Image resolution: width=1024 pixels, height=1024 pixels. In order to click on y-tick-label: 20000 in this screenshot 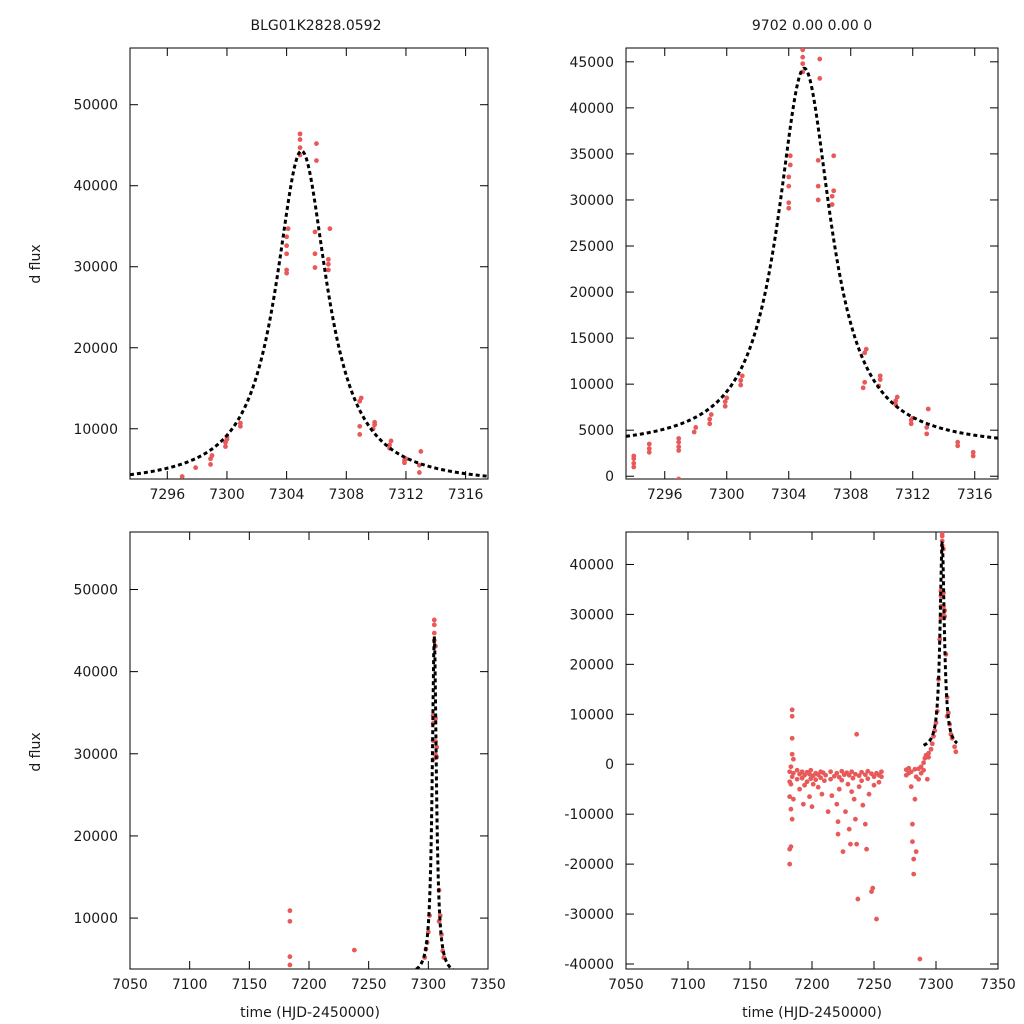, I will do `click(591, 293)`.